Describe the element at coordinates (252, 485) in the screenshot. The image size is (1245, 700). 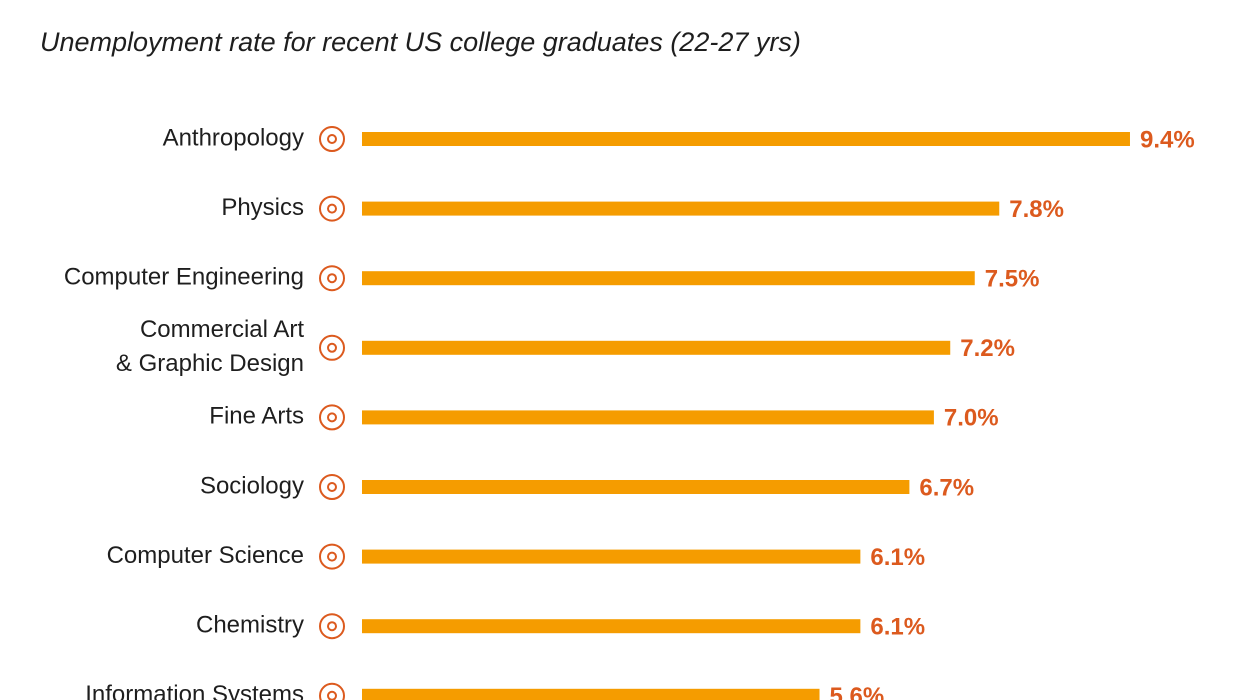
I see `category-label: Sociology` at that location.